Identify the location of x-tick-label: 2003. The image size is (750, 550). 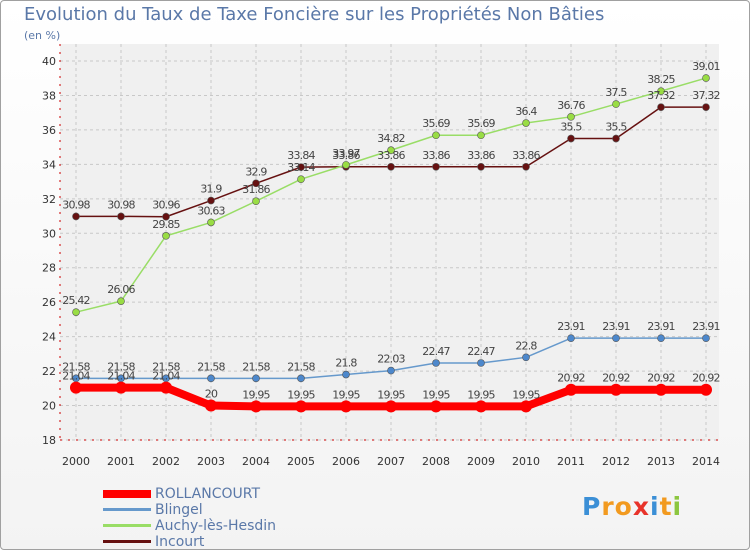
(211, 461).